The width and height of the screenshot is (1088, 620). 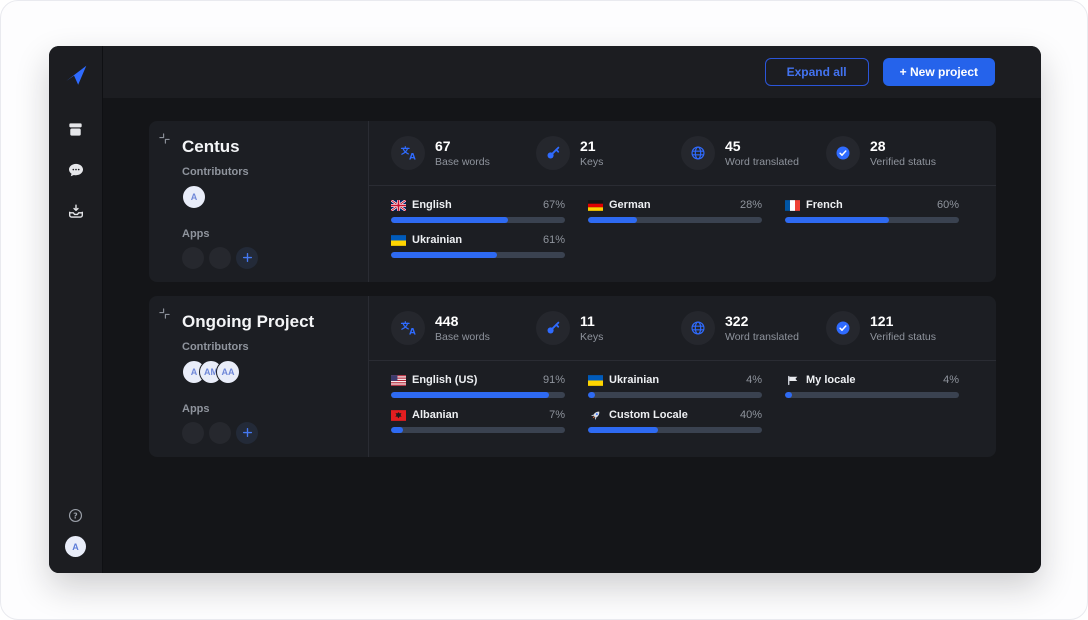 What do you see at coordinates (259, 201) in the screenshot?
I see `project-info-pane: Centus Contributors A Apps` at bounding box center [259, 201].